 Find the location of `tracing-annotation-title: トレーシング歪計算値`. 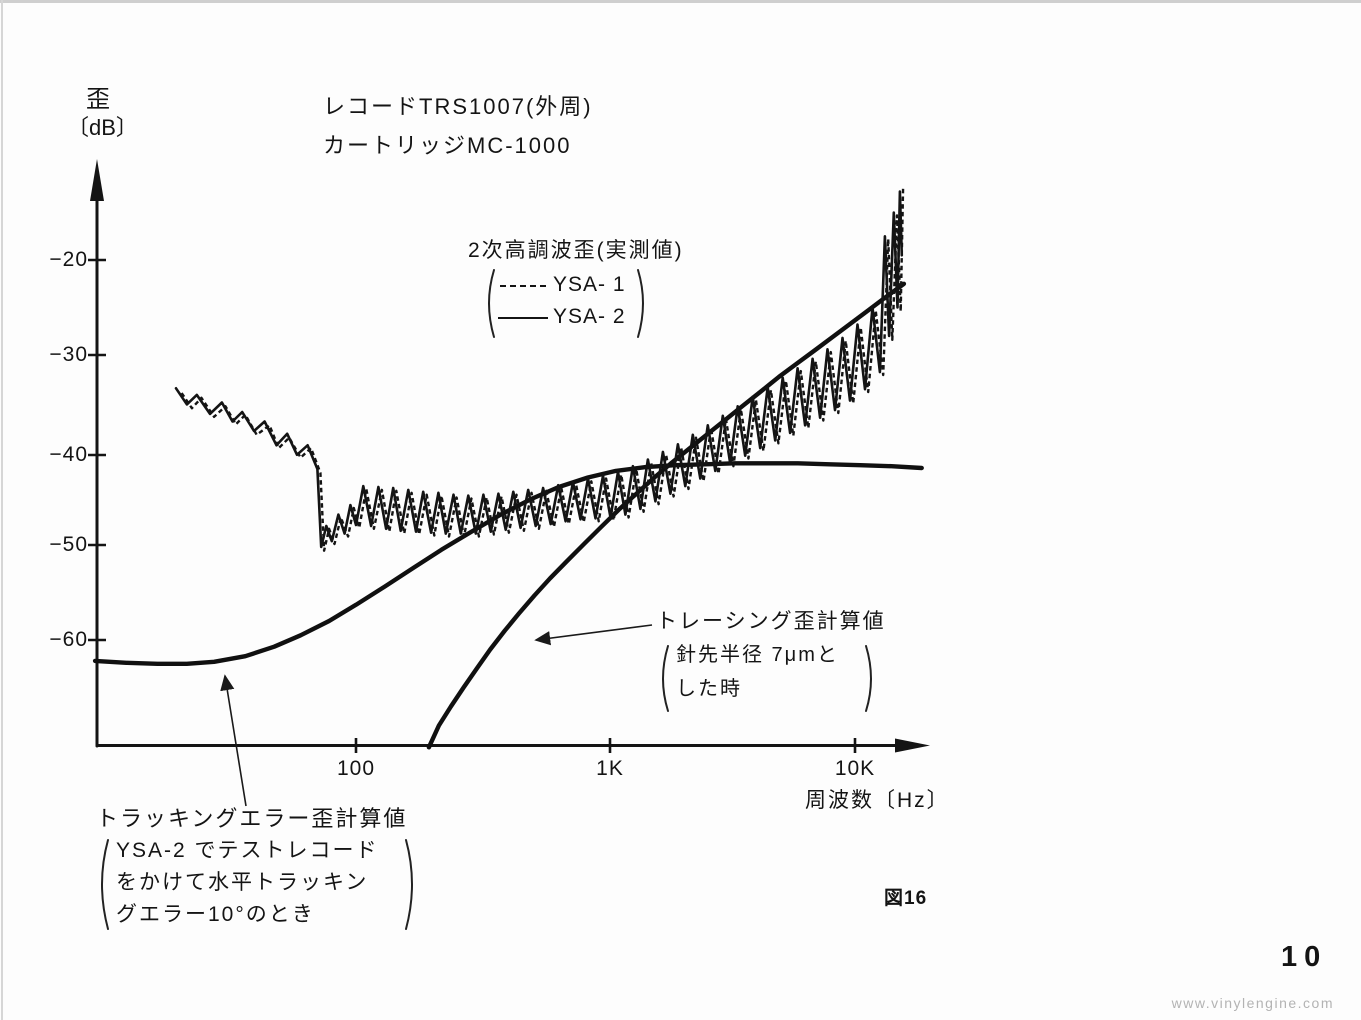

tracing-annotation-title: トレーシング歪計算値 is located at coordinates (771, 621).